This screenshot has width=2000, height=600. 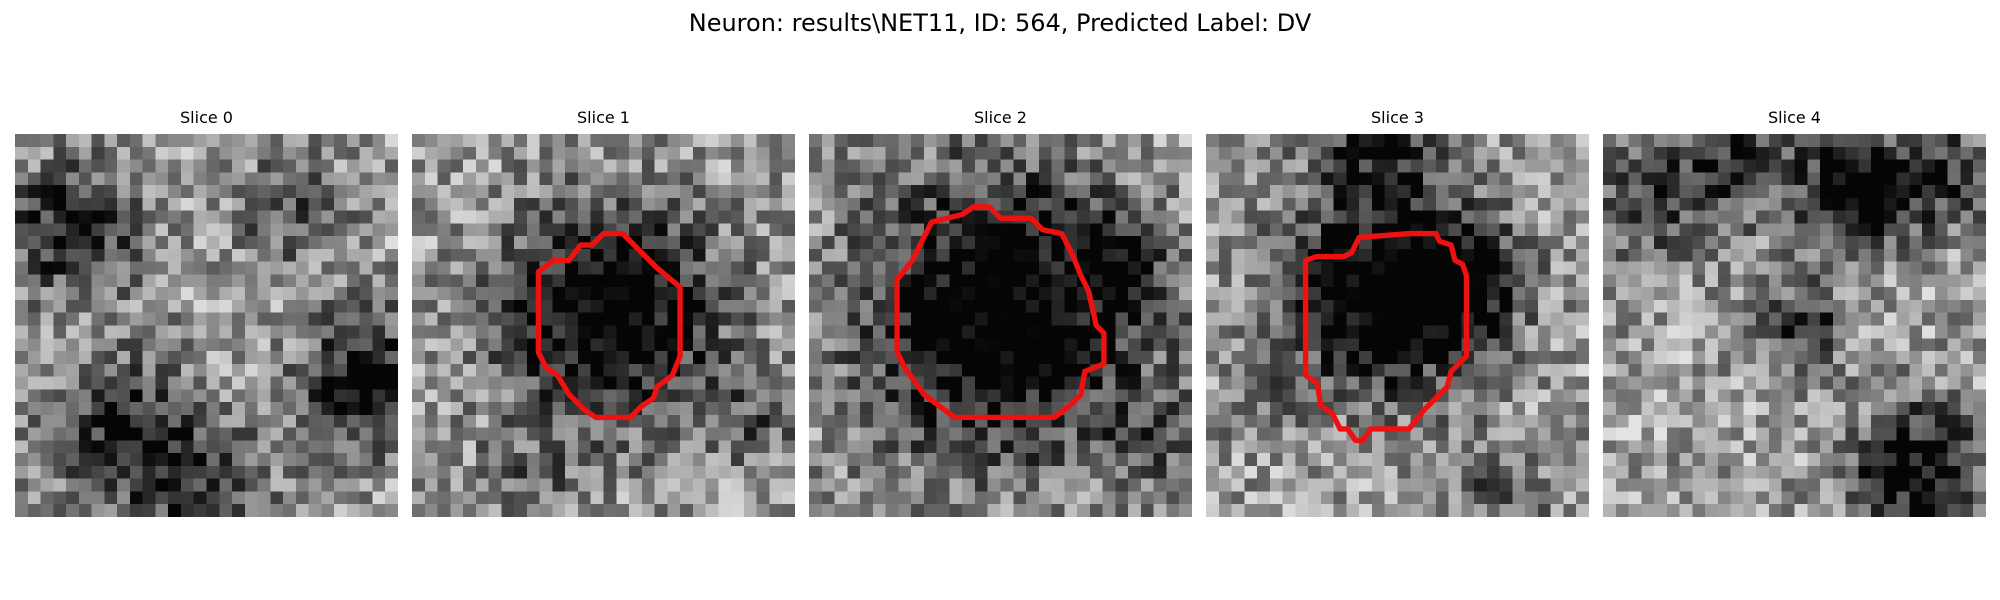 I want to click on slice-title: Slice 0, so click(x=206, y=117).